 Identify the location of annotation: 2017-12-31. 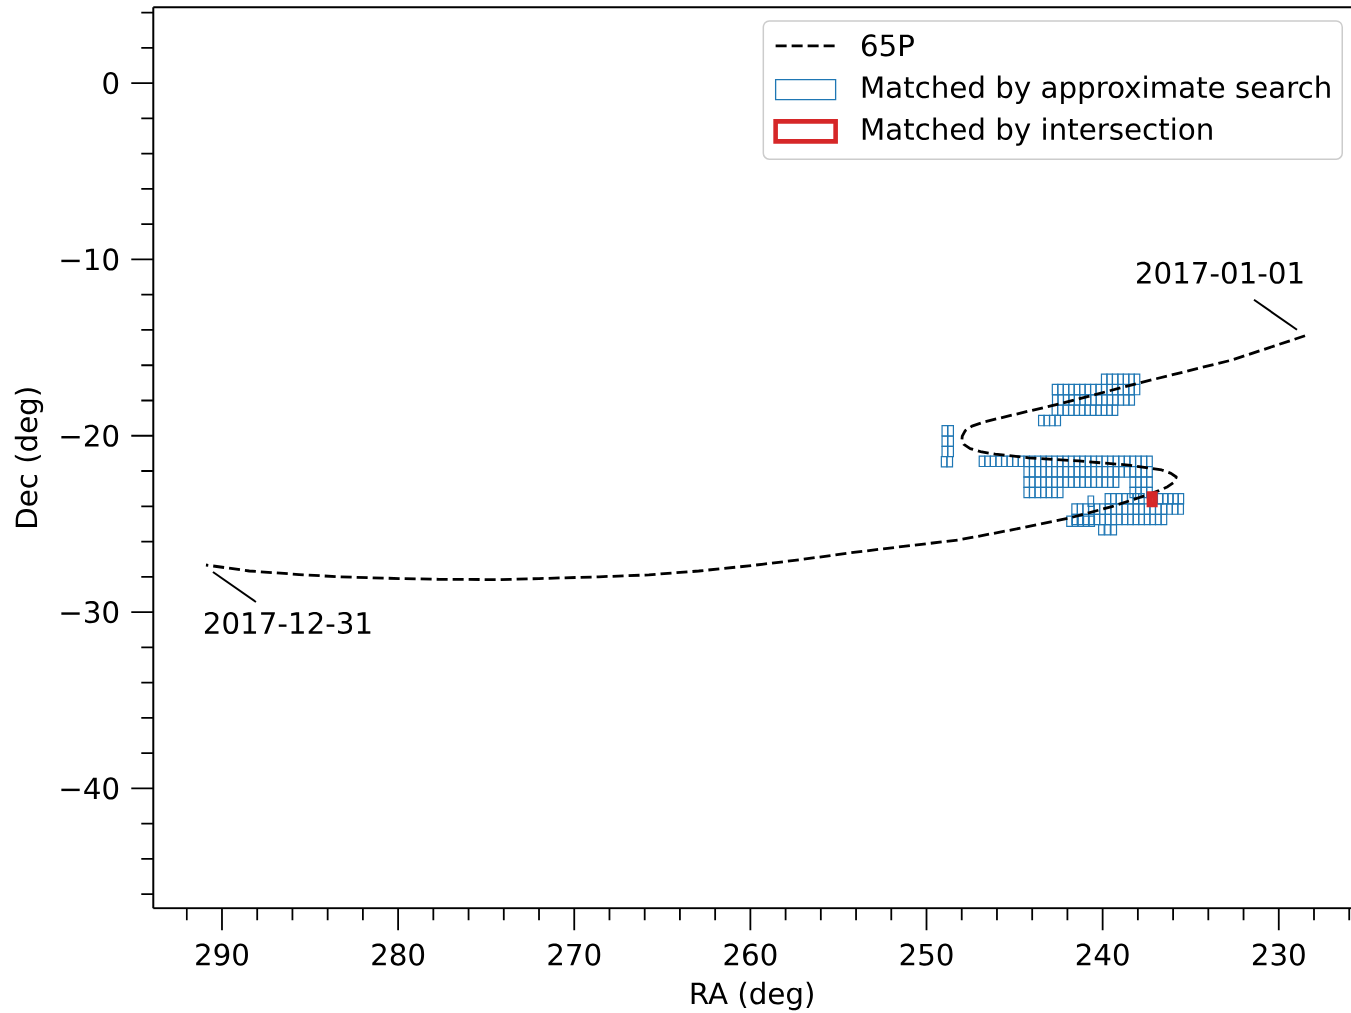
(287, 623).